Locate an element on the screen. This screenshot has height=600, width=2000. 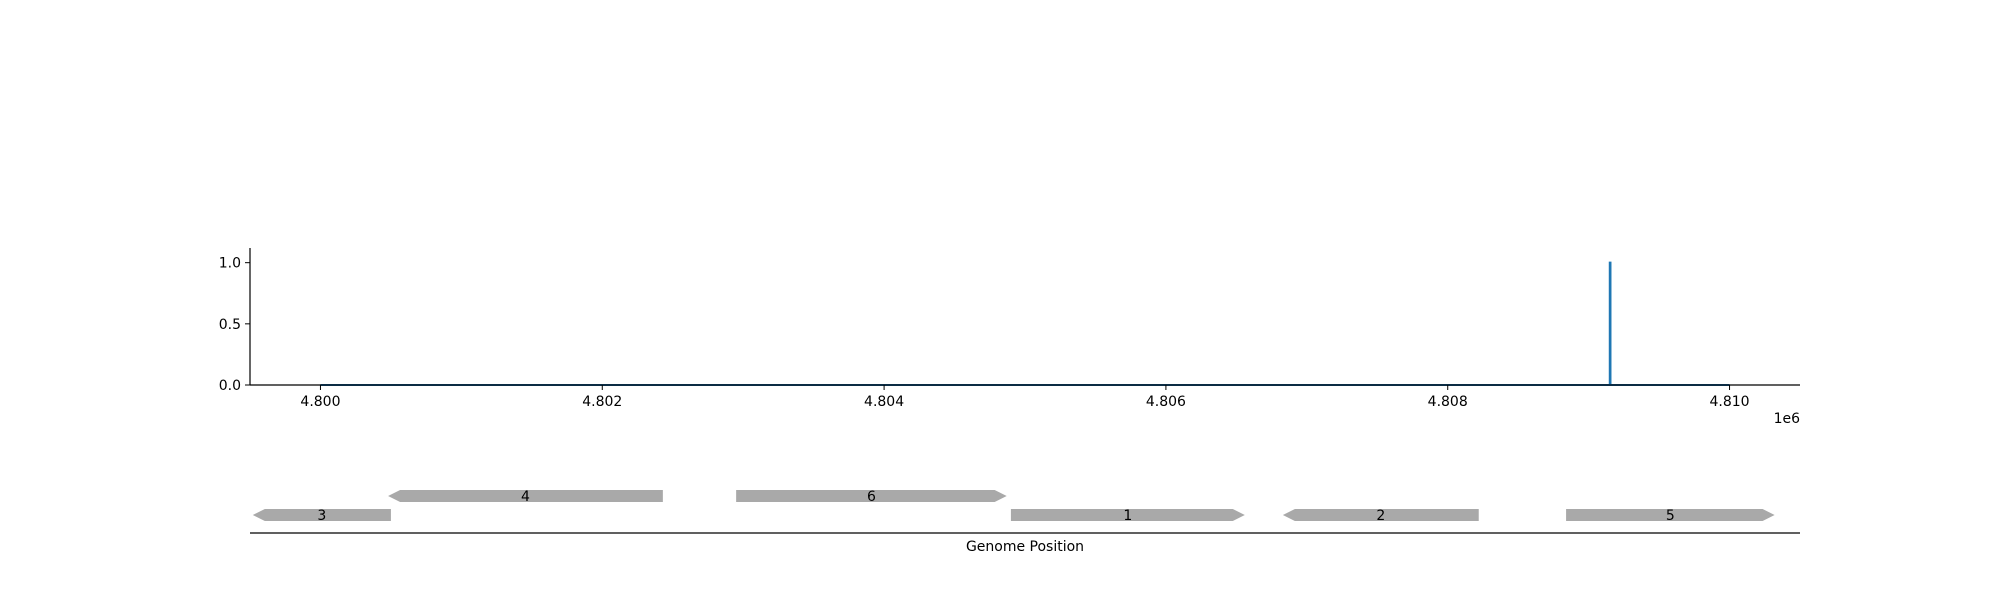
y-ticks: 0.0 0.5 1.0 is located at coordinates (234, 325).